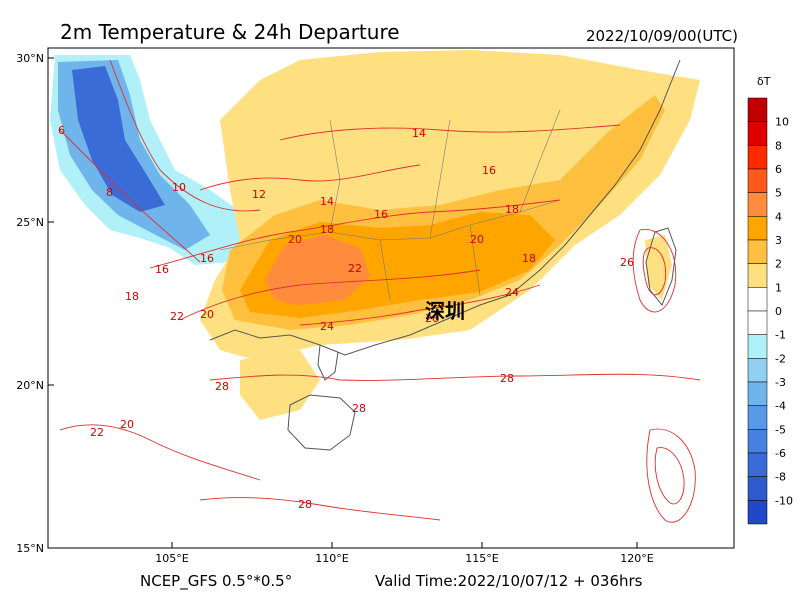 The image size is (800, 600). I want to click on colorbar-level-label: 3, so click(778, 240).